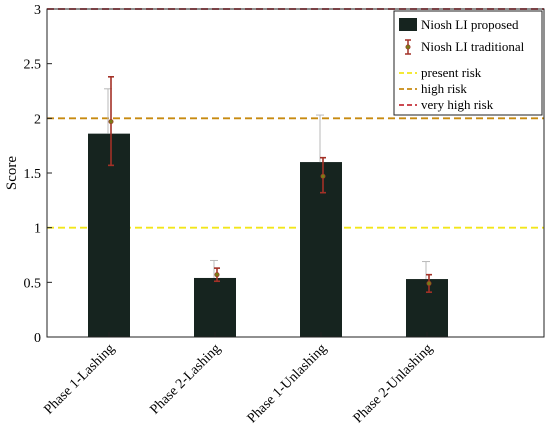  What do you see at coordinates (457, 104) in the screenshot?
I see `legend-label-5: very high risk` at bounding box center [457, 104].